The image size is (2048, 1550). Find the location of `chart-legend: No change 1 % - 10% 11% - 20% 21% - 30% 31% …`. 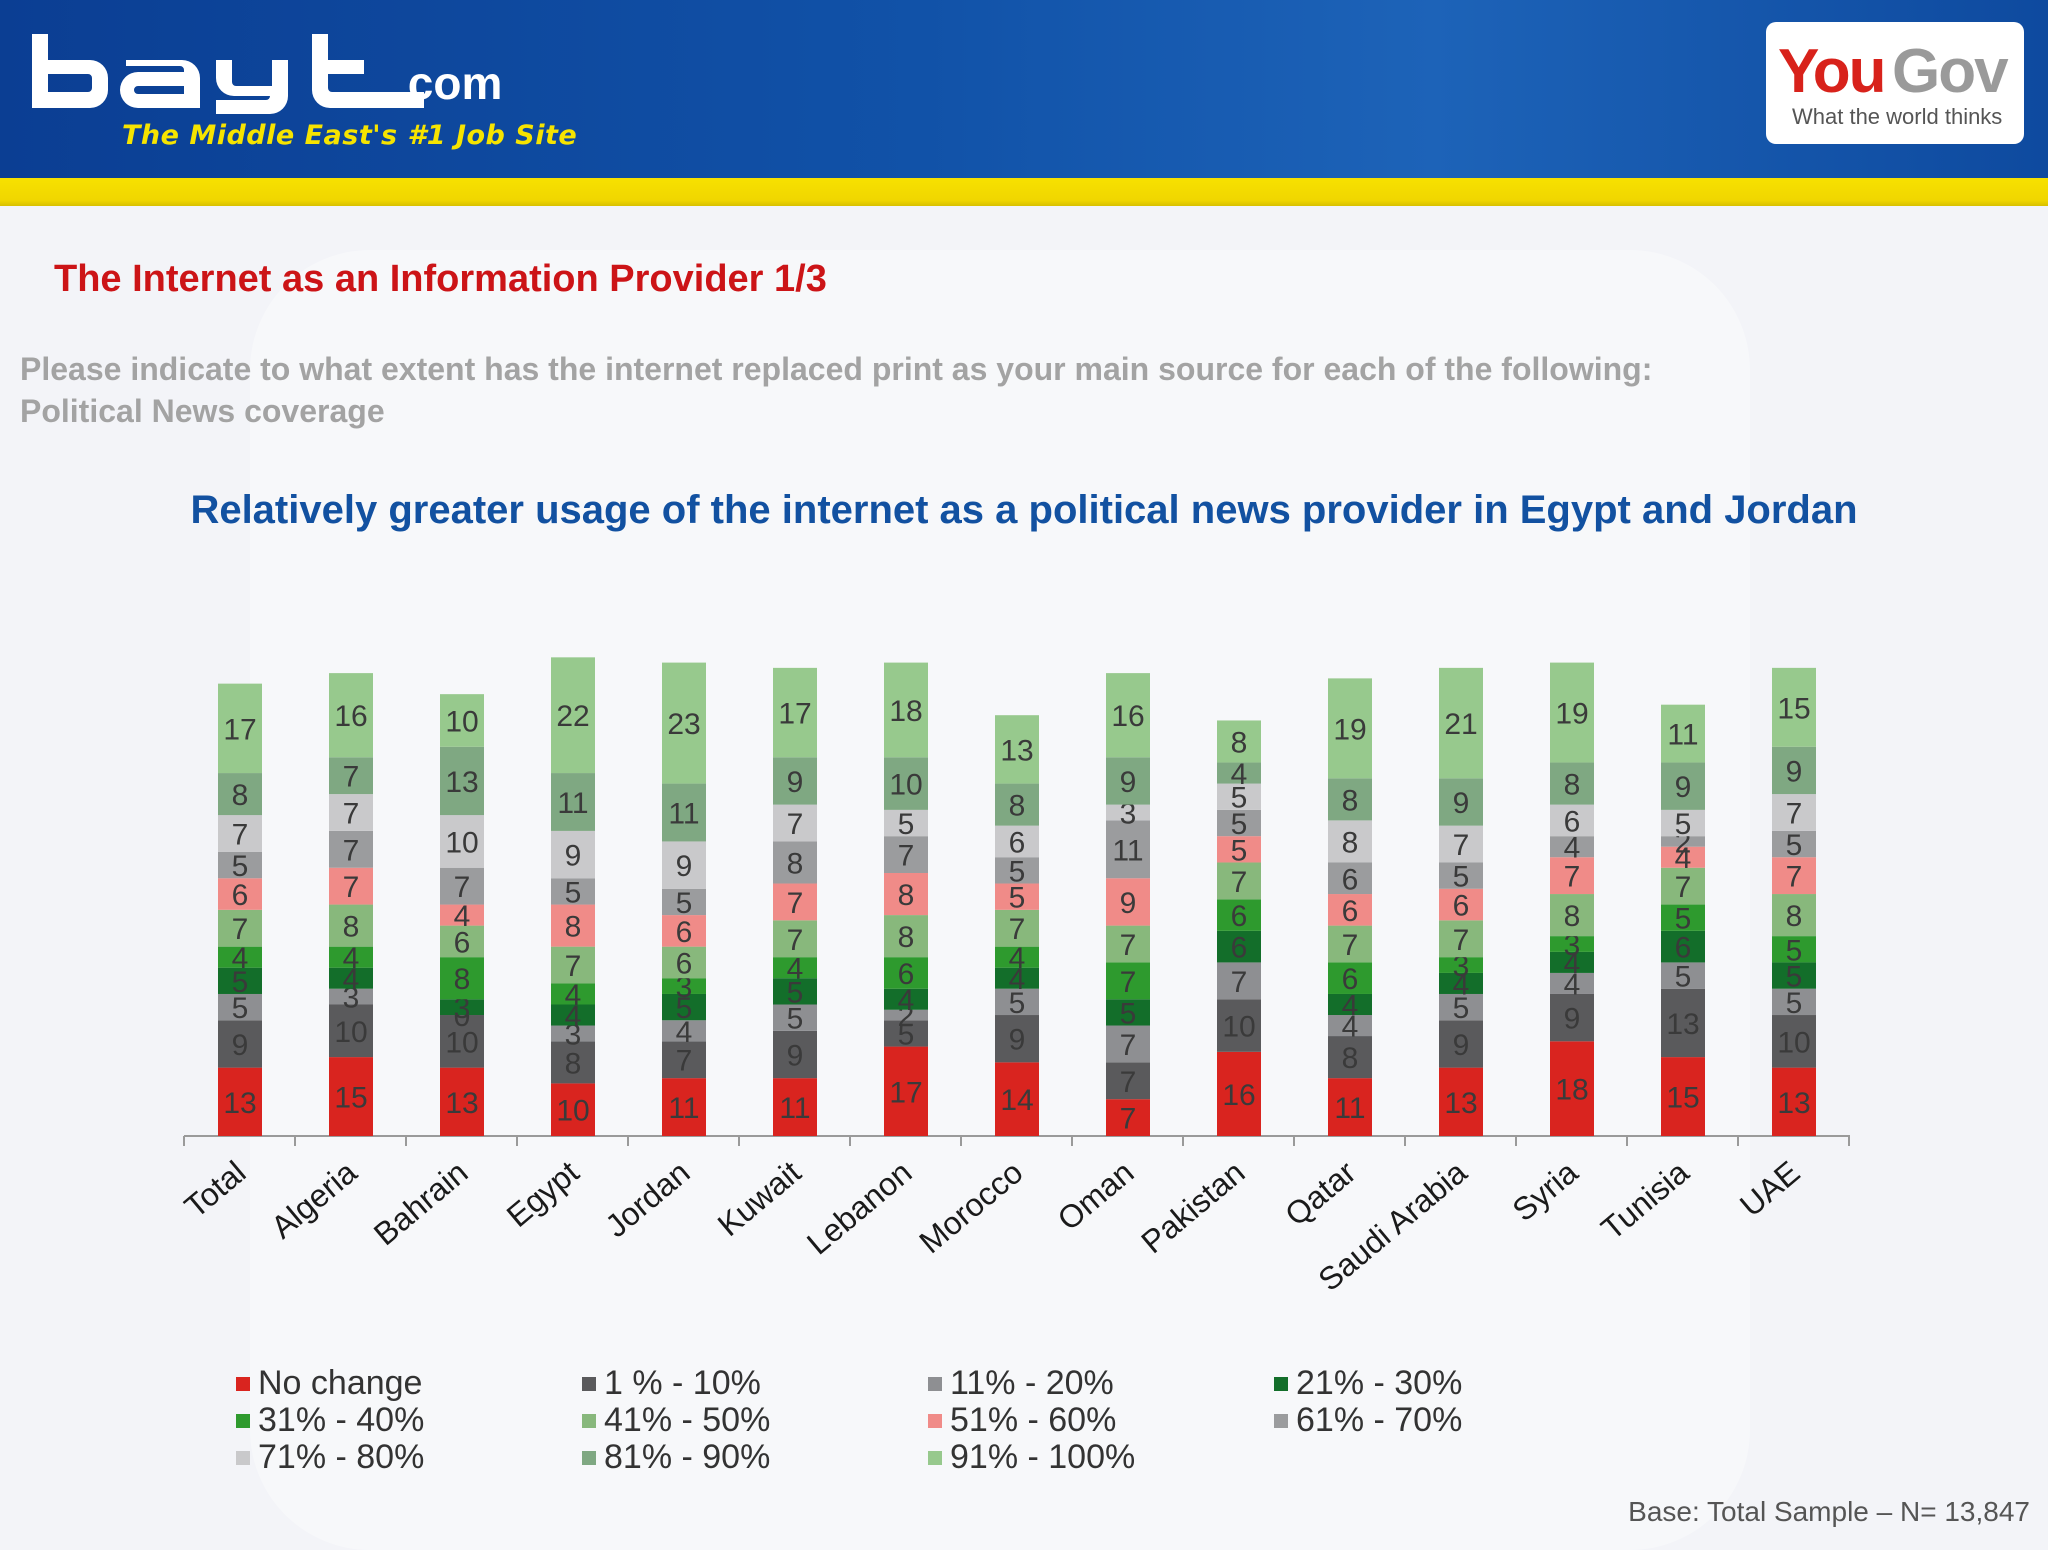

chart-legend: No change 1 % - 10% 11% - 20% 21% - 30% 31% … is located at coordinates (886, 1420).